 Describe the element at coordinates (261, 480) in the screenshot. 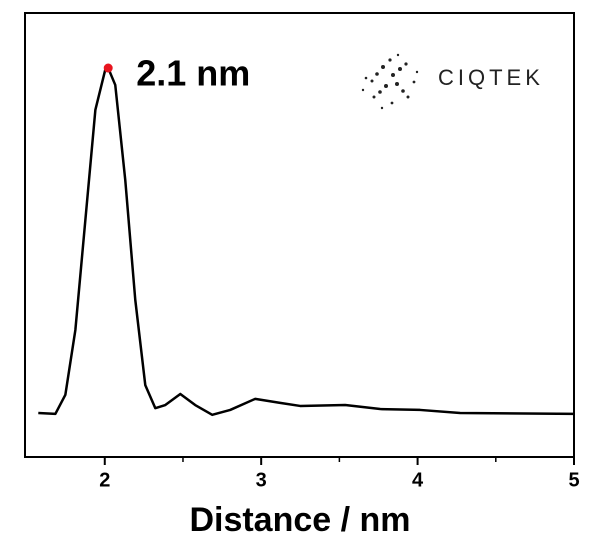

I see `x-tick-label: 3` at that location.